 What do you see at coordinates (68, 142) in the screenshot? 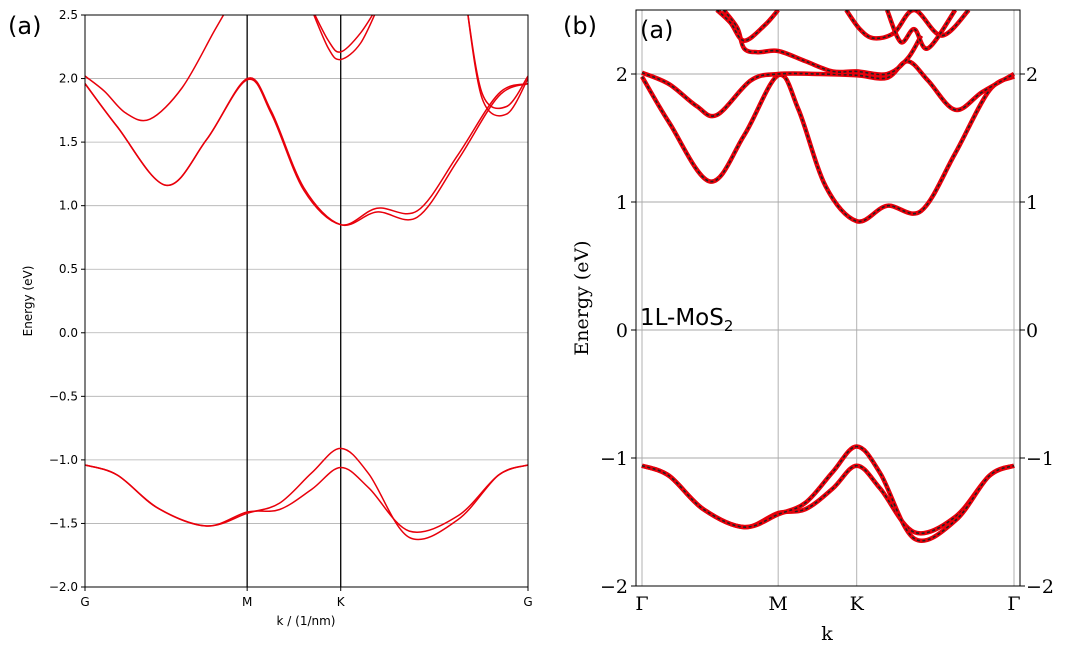
I see `left-y-tick-label: 1.5` at bounding box center [68, 142].